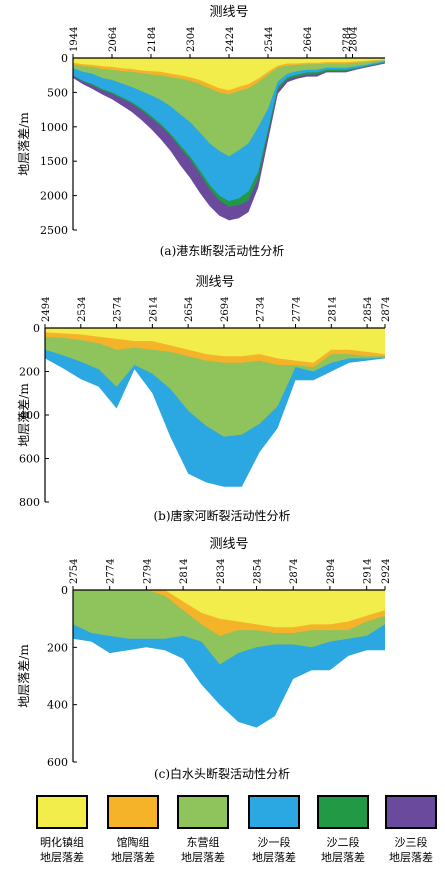 The image size is (445, 875). I want to click on legend-label: 沙一段 地层落差, so click(274, 850).